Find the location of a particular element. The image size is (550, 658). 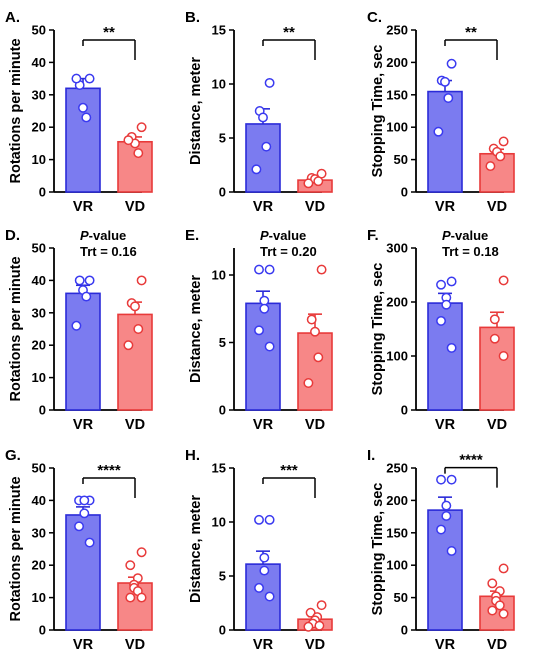

panel-label: C. is located at coordinates (374, 17).